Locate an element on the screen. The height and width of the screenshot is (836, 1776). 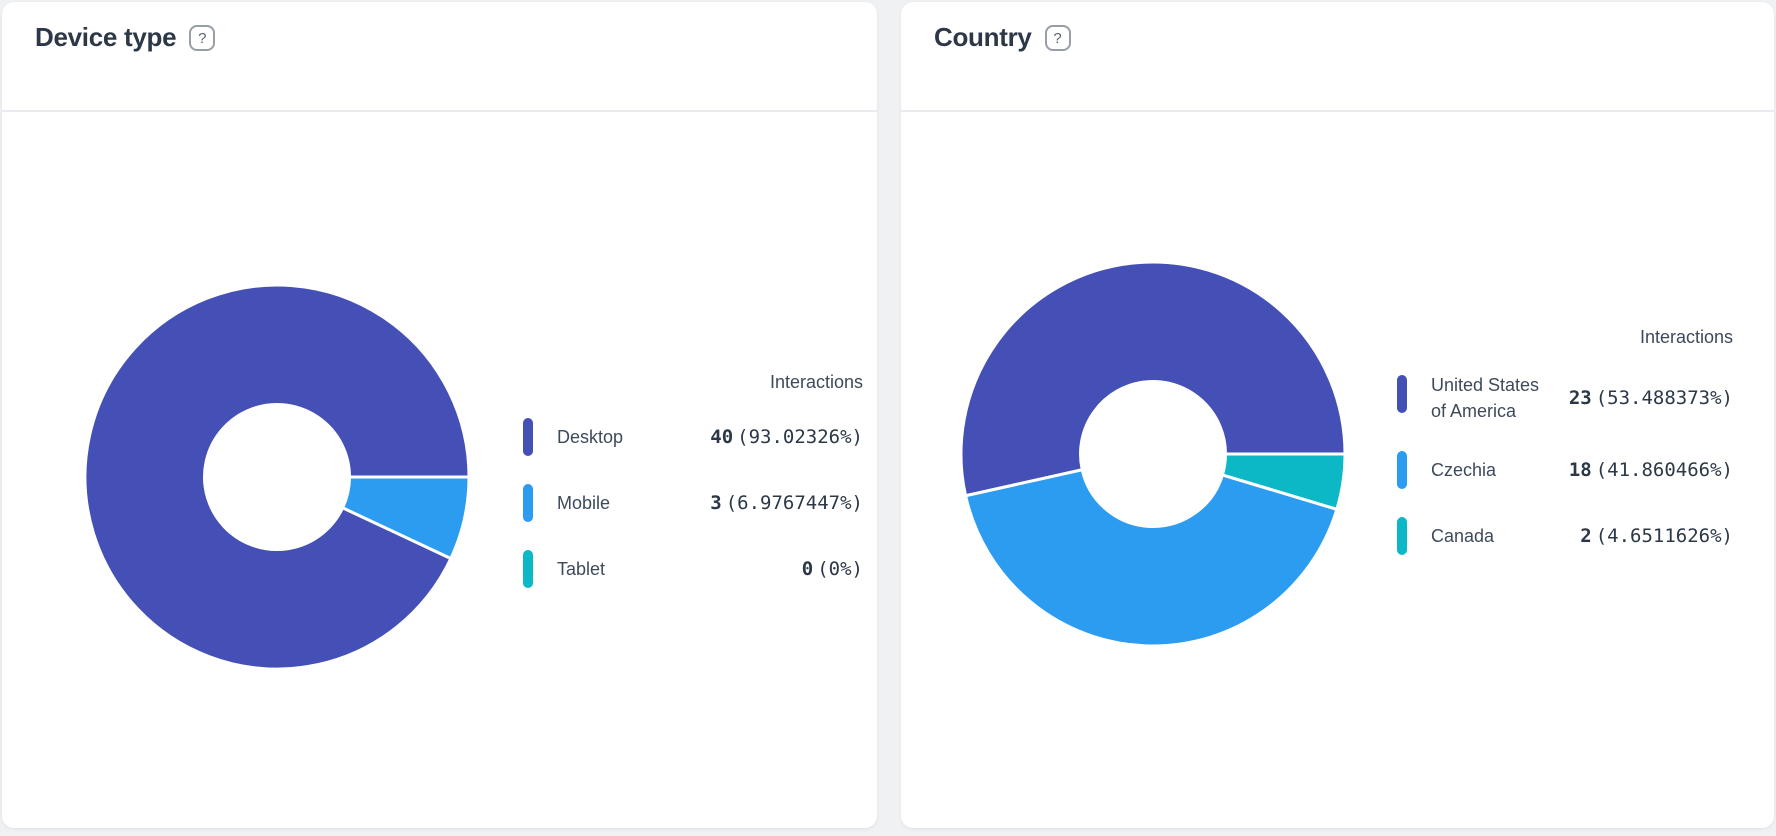
legend-value: 2 (4.6511626%) is located at coordinates (1656, 536).